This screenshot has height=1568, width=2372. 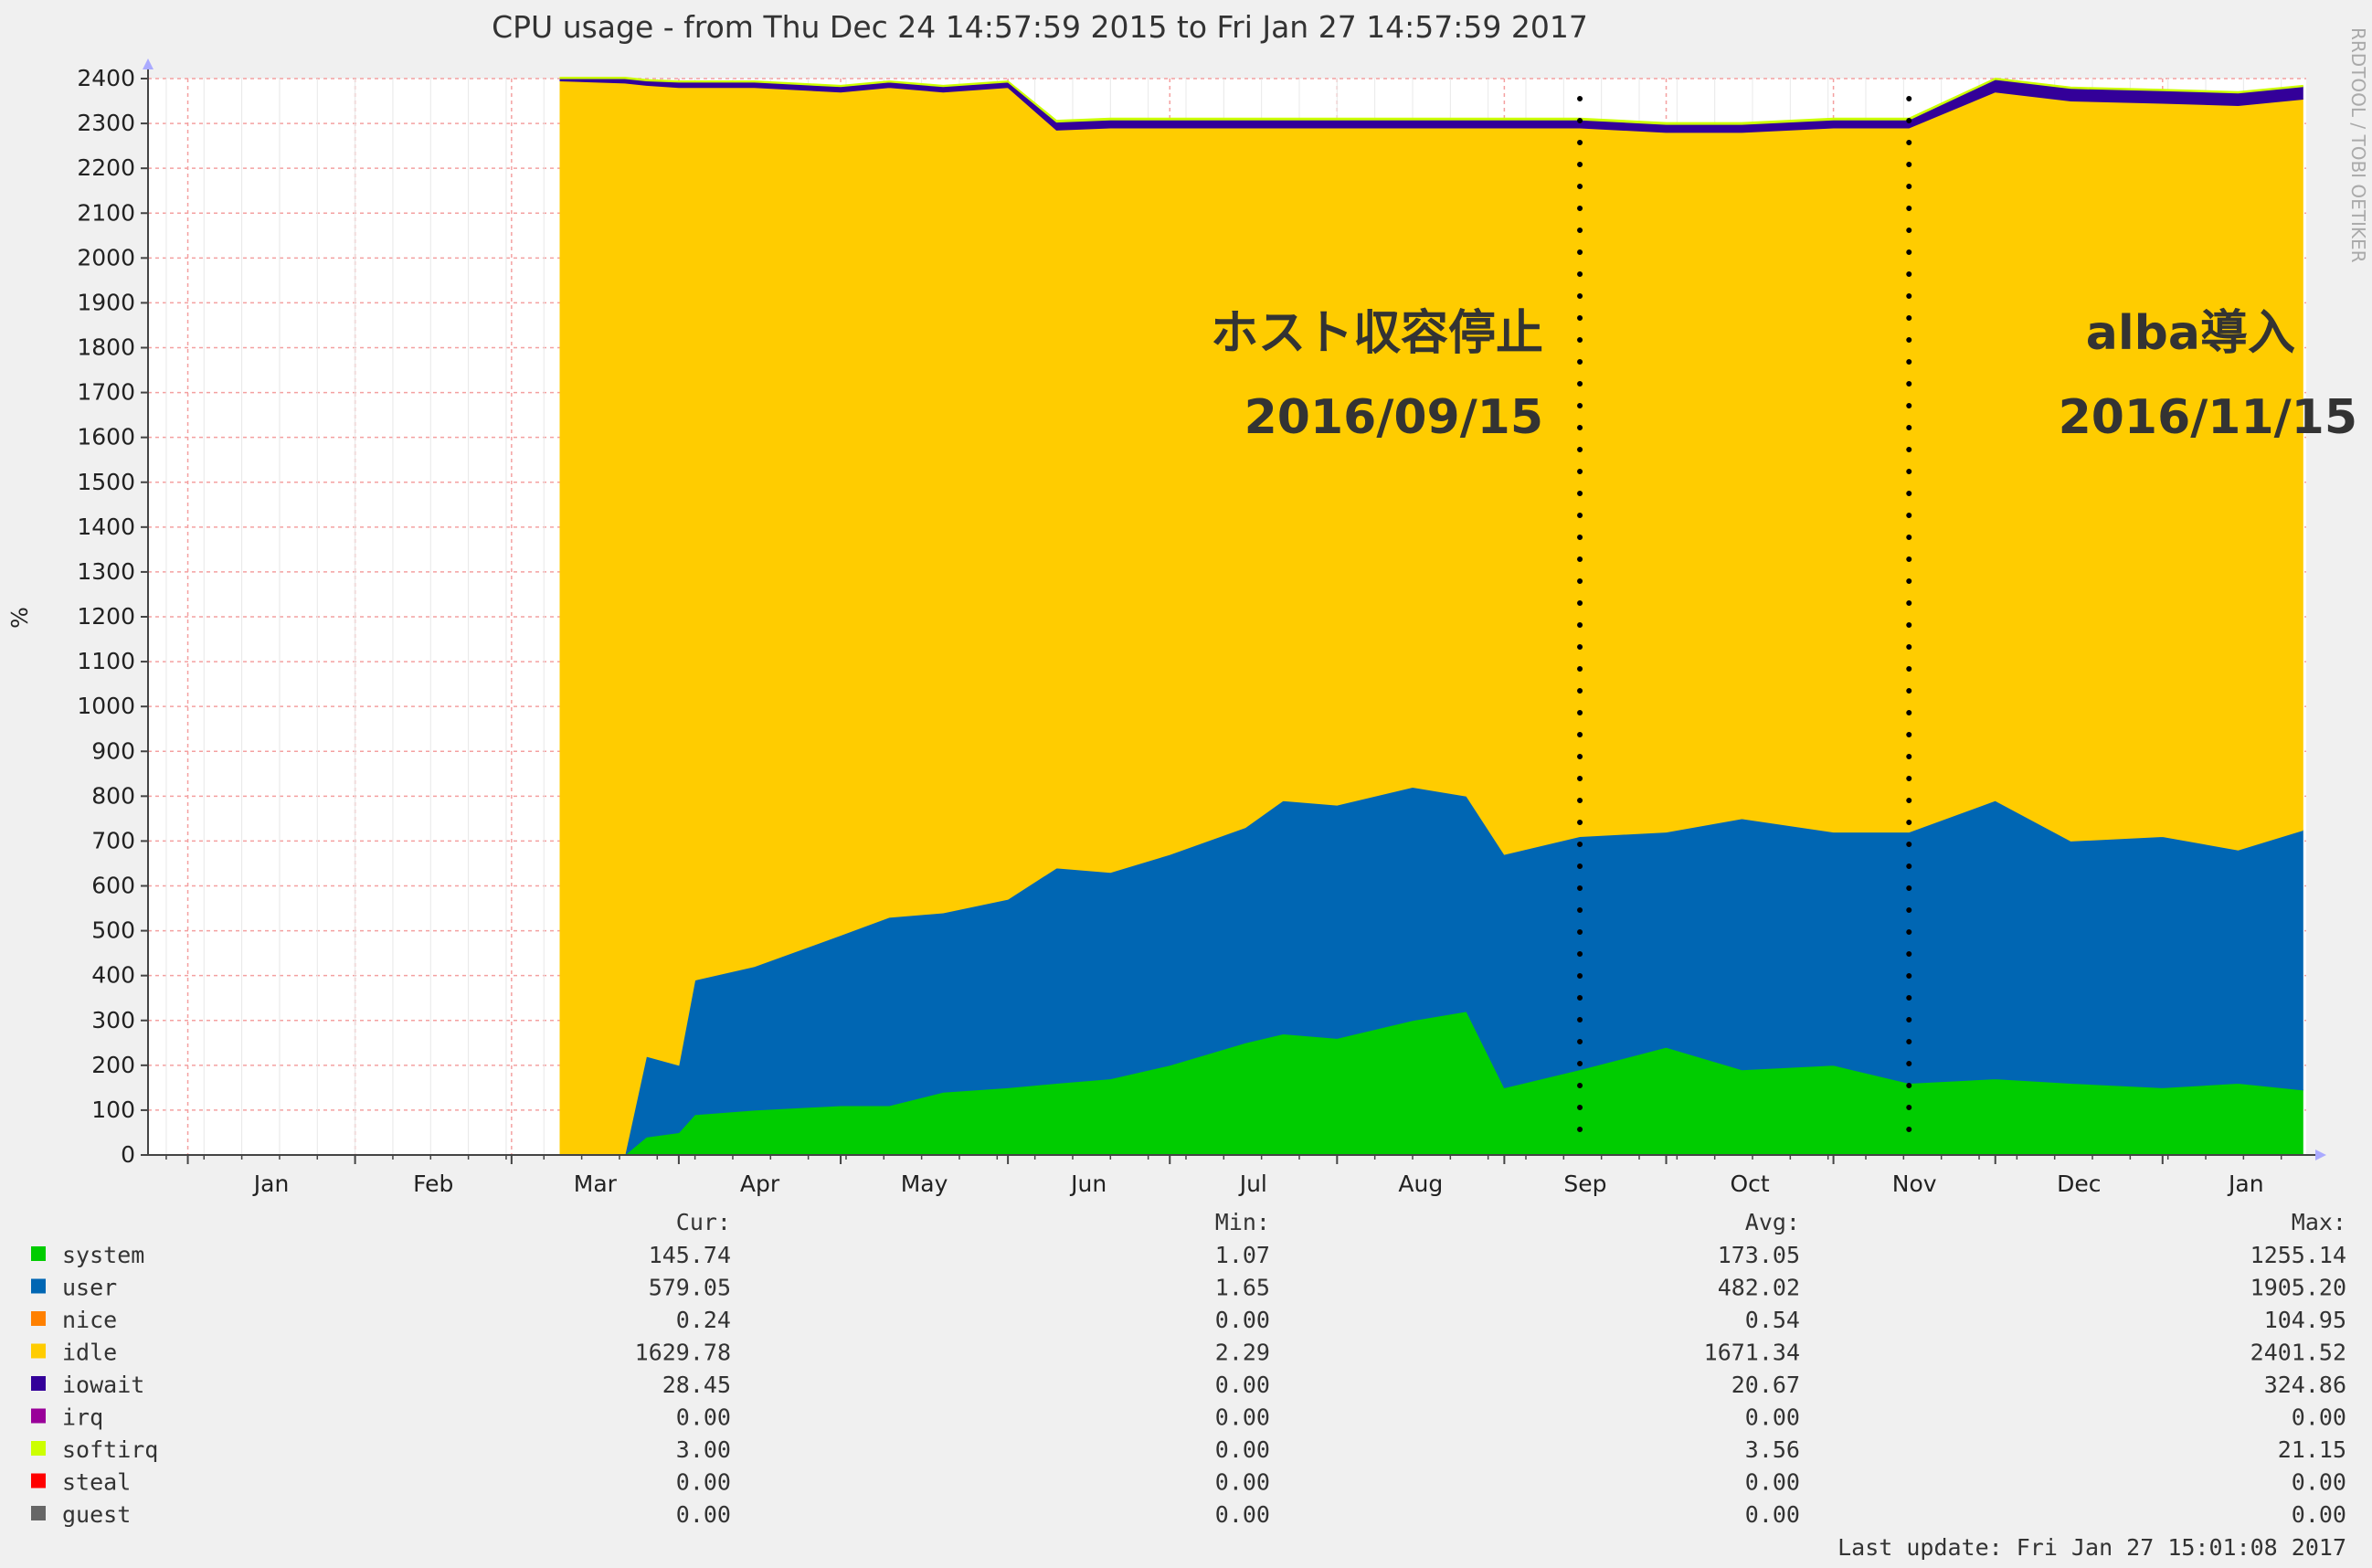 I want to click on legend-value: 145.74, so click(x=690, y=1255).